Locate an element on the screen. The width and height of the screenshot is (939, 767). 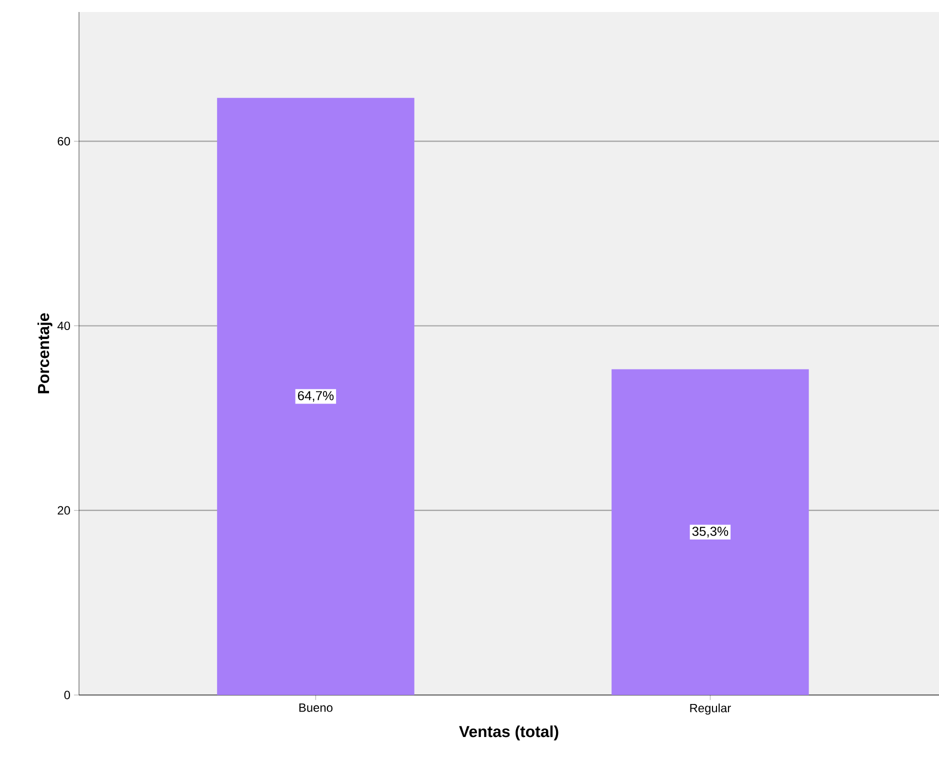
y-tick-label: 60 is located at coordinates (64, 141).